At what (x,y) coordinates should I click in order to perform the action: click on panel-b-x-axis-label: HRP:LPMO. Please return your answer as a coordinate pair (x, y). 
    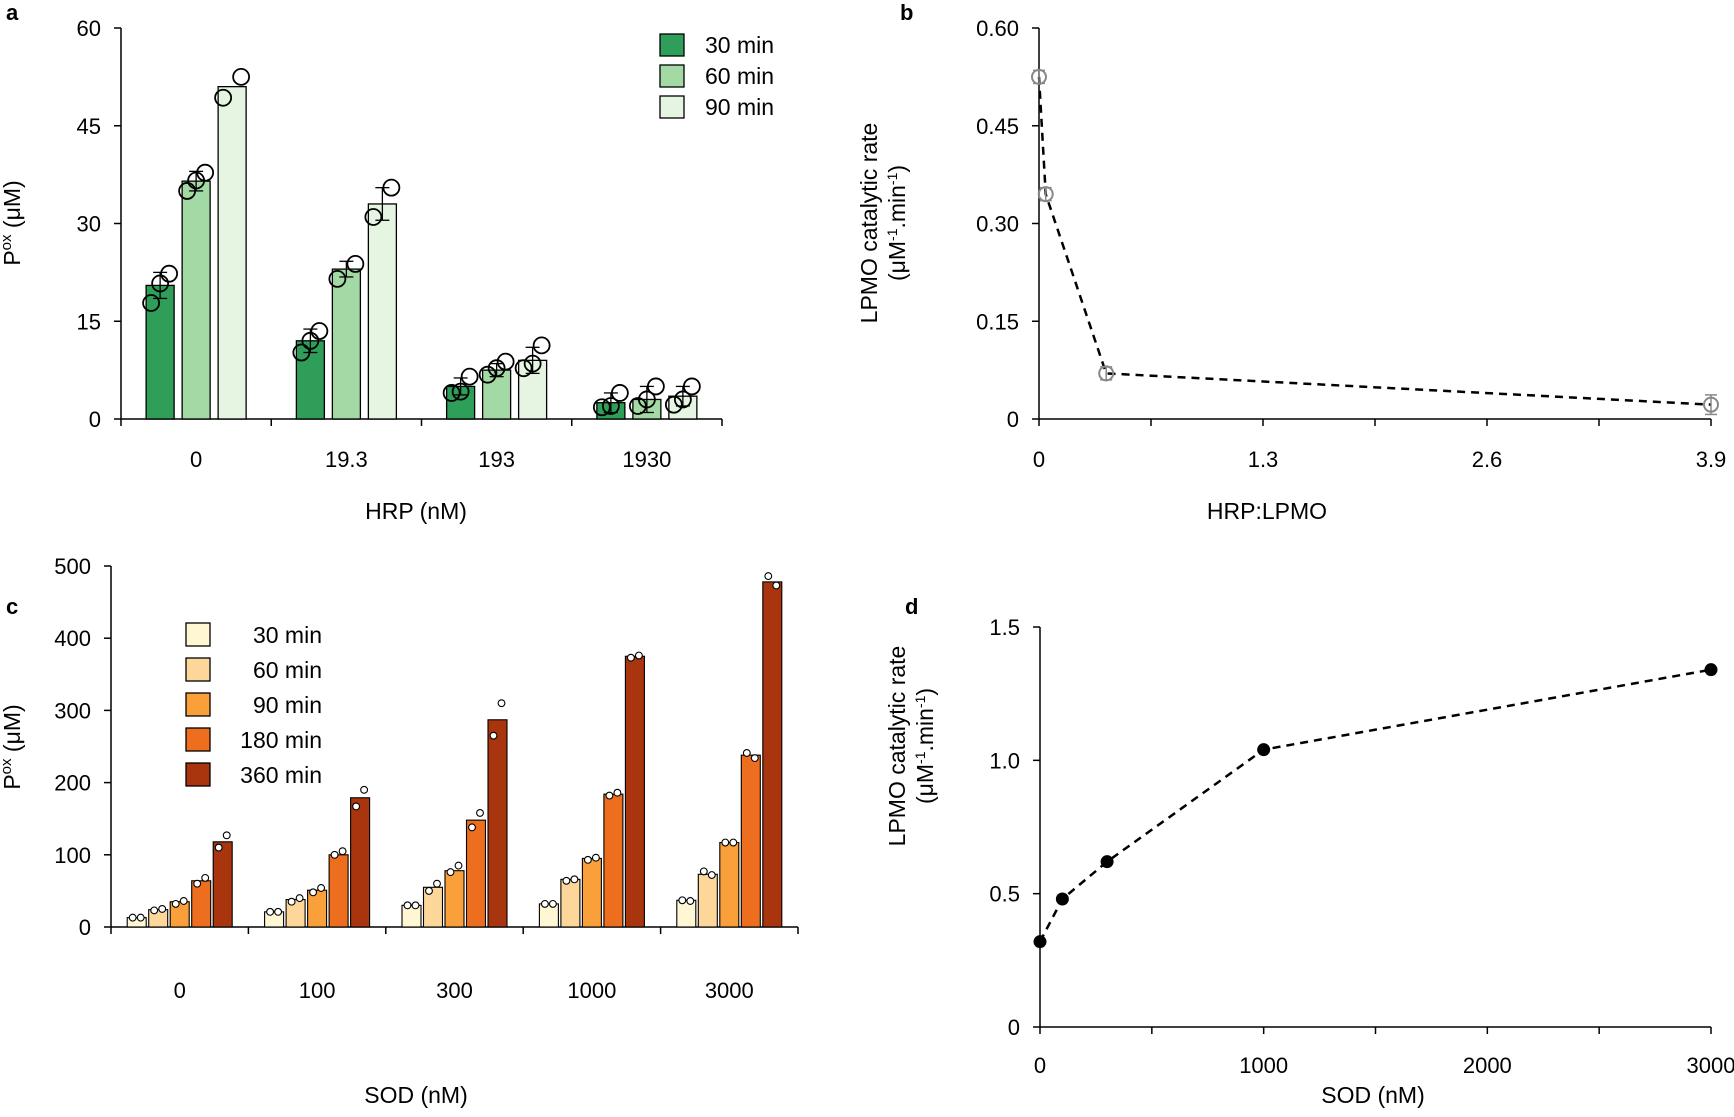
    Looking at the image, I should click on (1267, 511).